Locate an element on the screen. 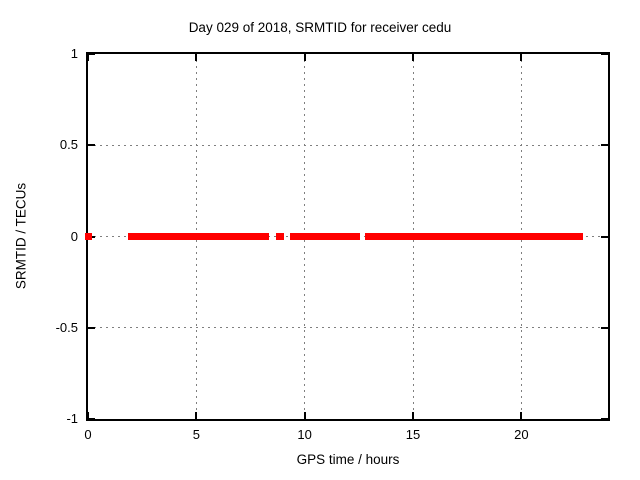 This screenshot has width=640, height=480. x-tick-label-15: 15 is located at coordinates (413, 434).